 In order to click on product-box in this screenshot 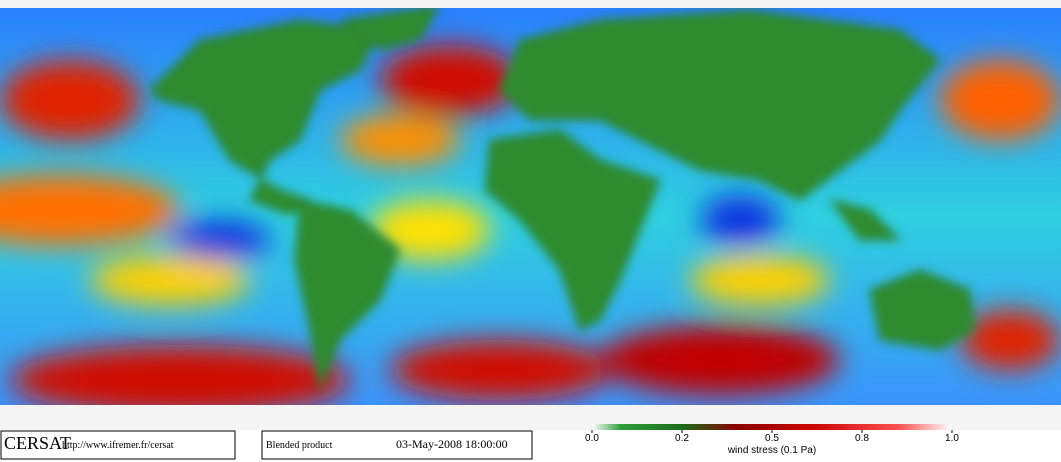, I will do `click(397, 445)`.